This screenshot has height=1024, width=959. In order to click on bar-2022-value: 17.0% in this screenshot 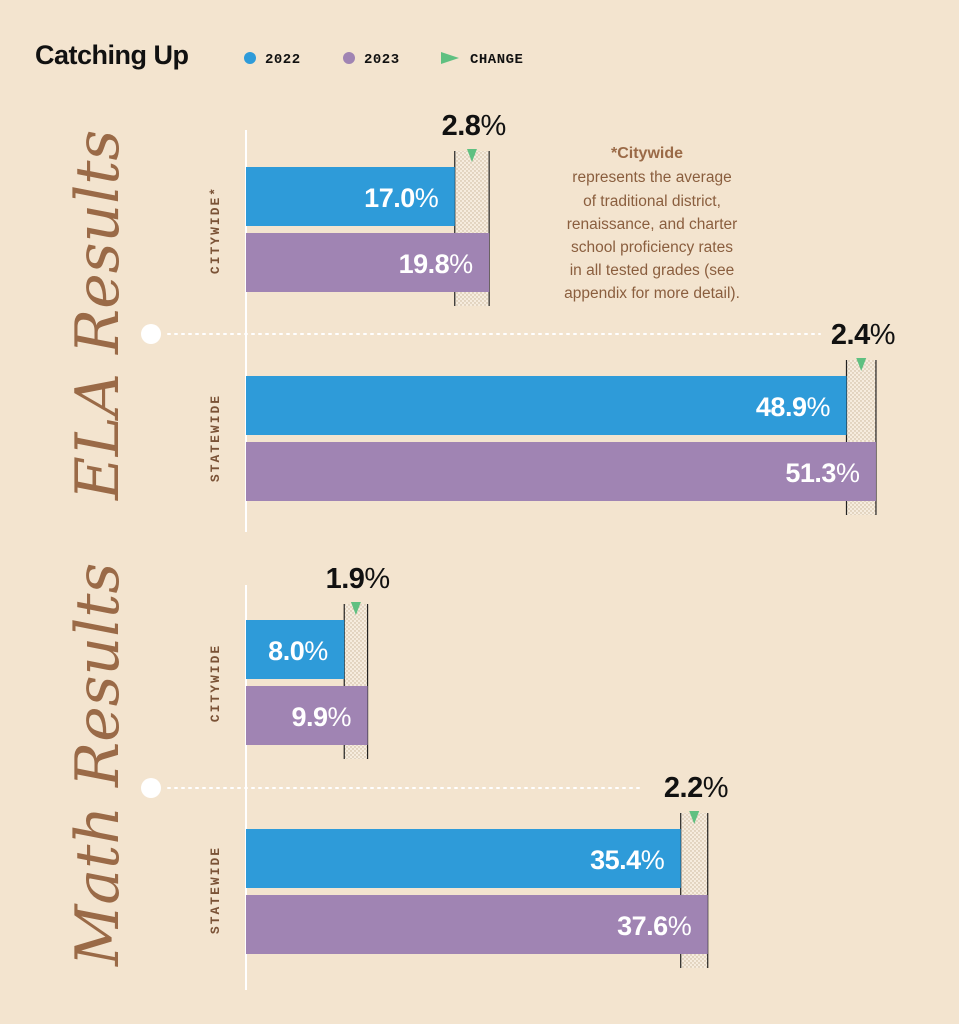, I will do `click(401, 198)`.